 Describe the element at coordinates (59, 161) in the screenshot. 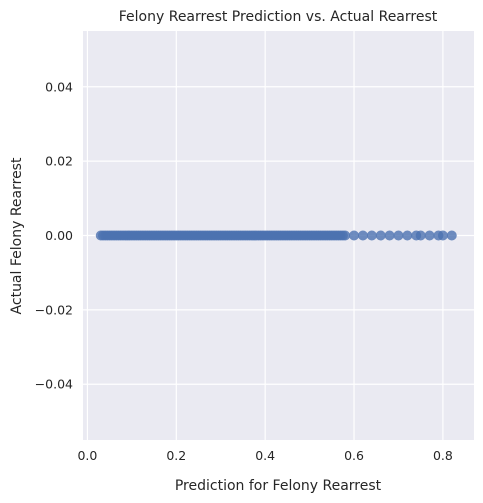

I see `y-tick-label: 0.02` at that location.